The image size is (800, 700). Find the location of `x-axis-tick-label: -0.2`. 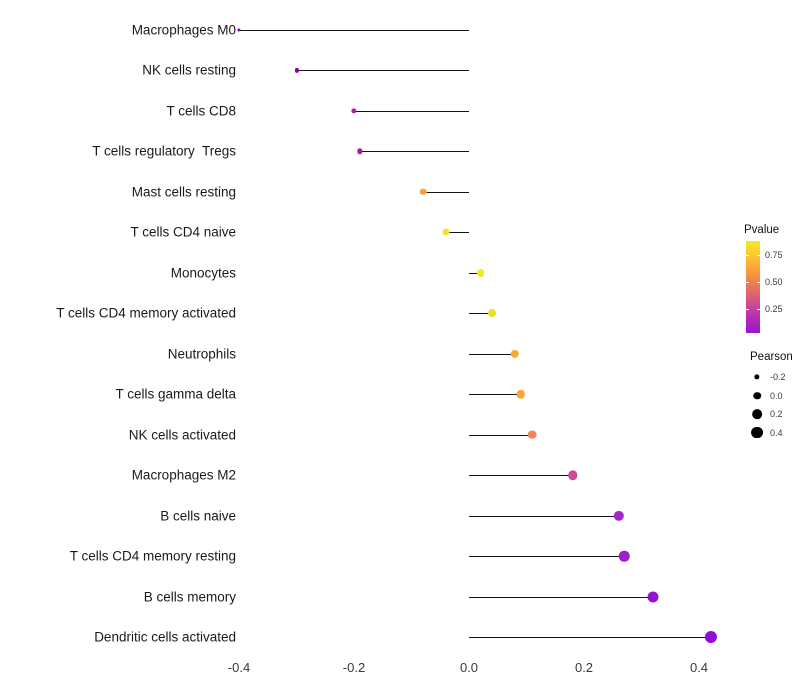

x-axis-tick-label: -0.2 is located at coordinates (354, 667).